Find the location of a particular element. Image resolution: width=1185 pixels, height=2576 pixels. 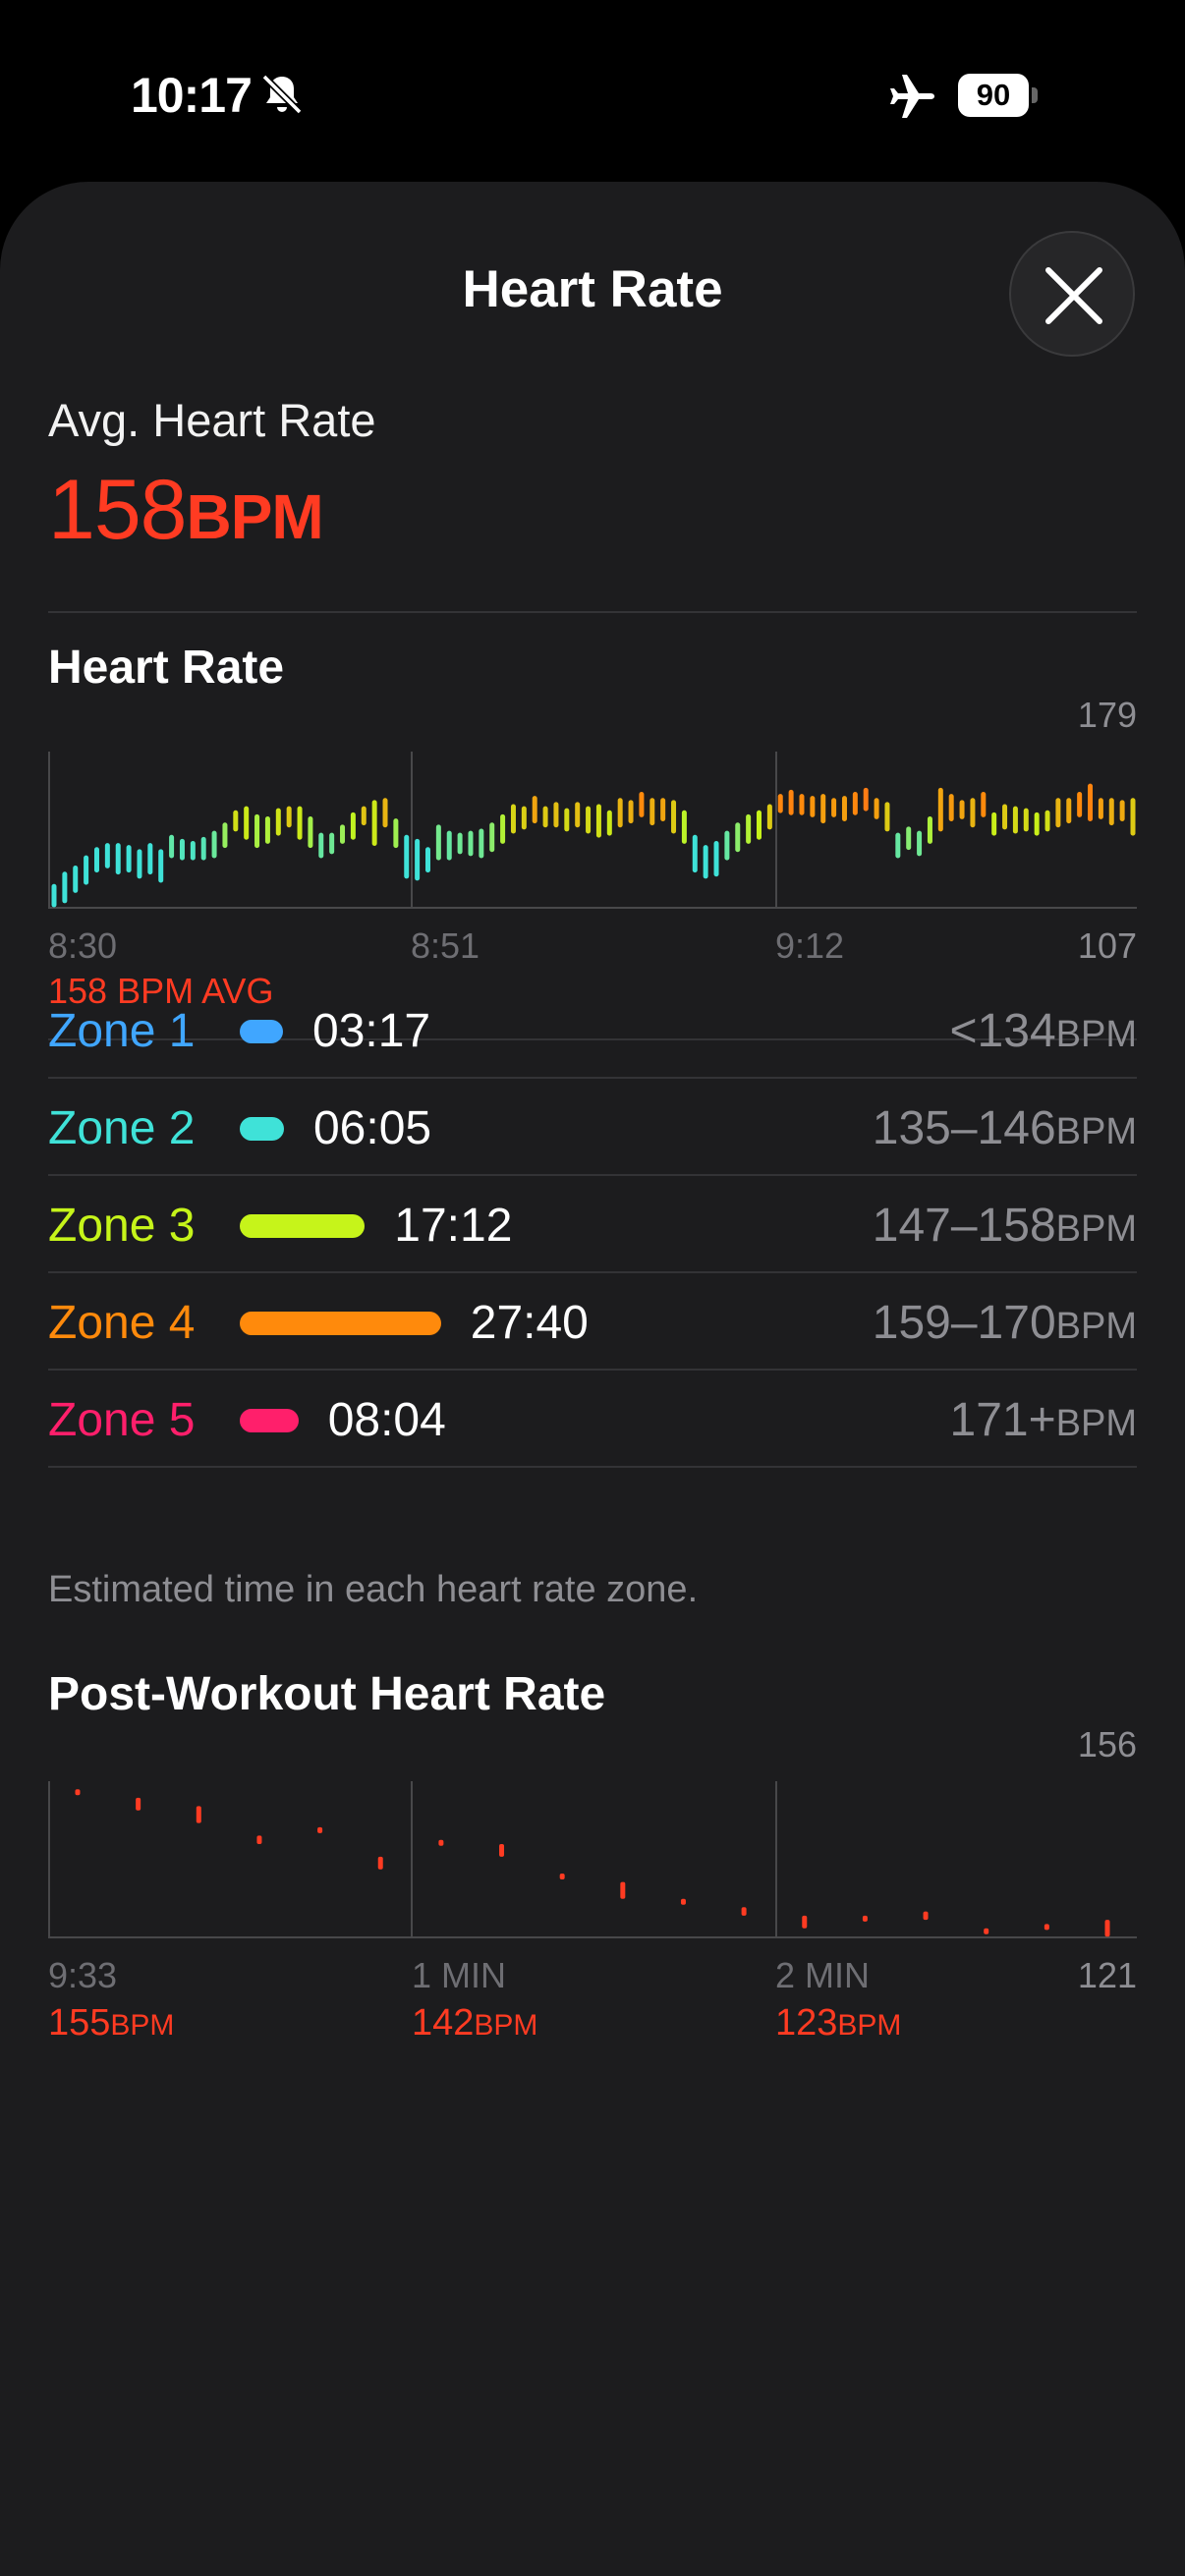

zone-range: 147–158BPM is located at coordinates (1005, 1226).